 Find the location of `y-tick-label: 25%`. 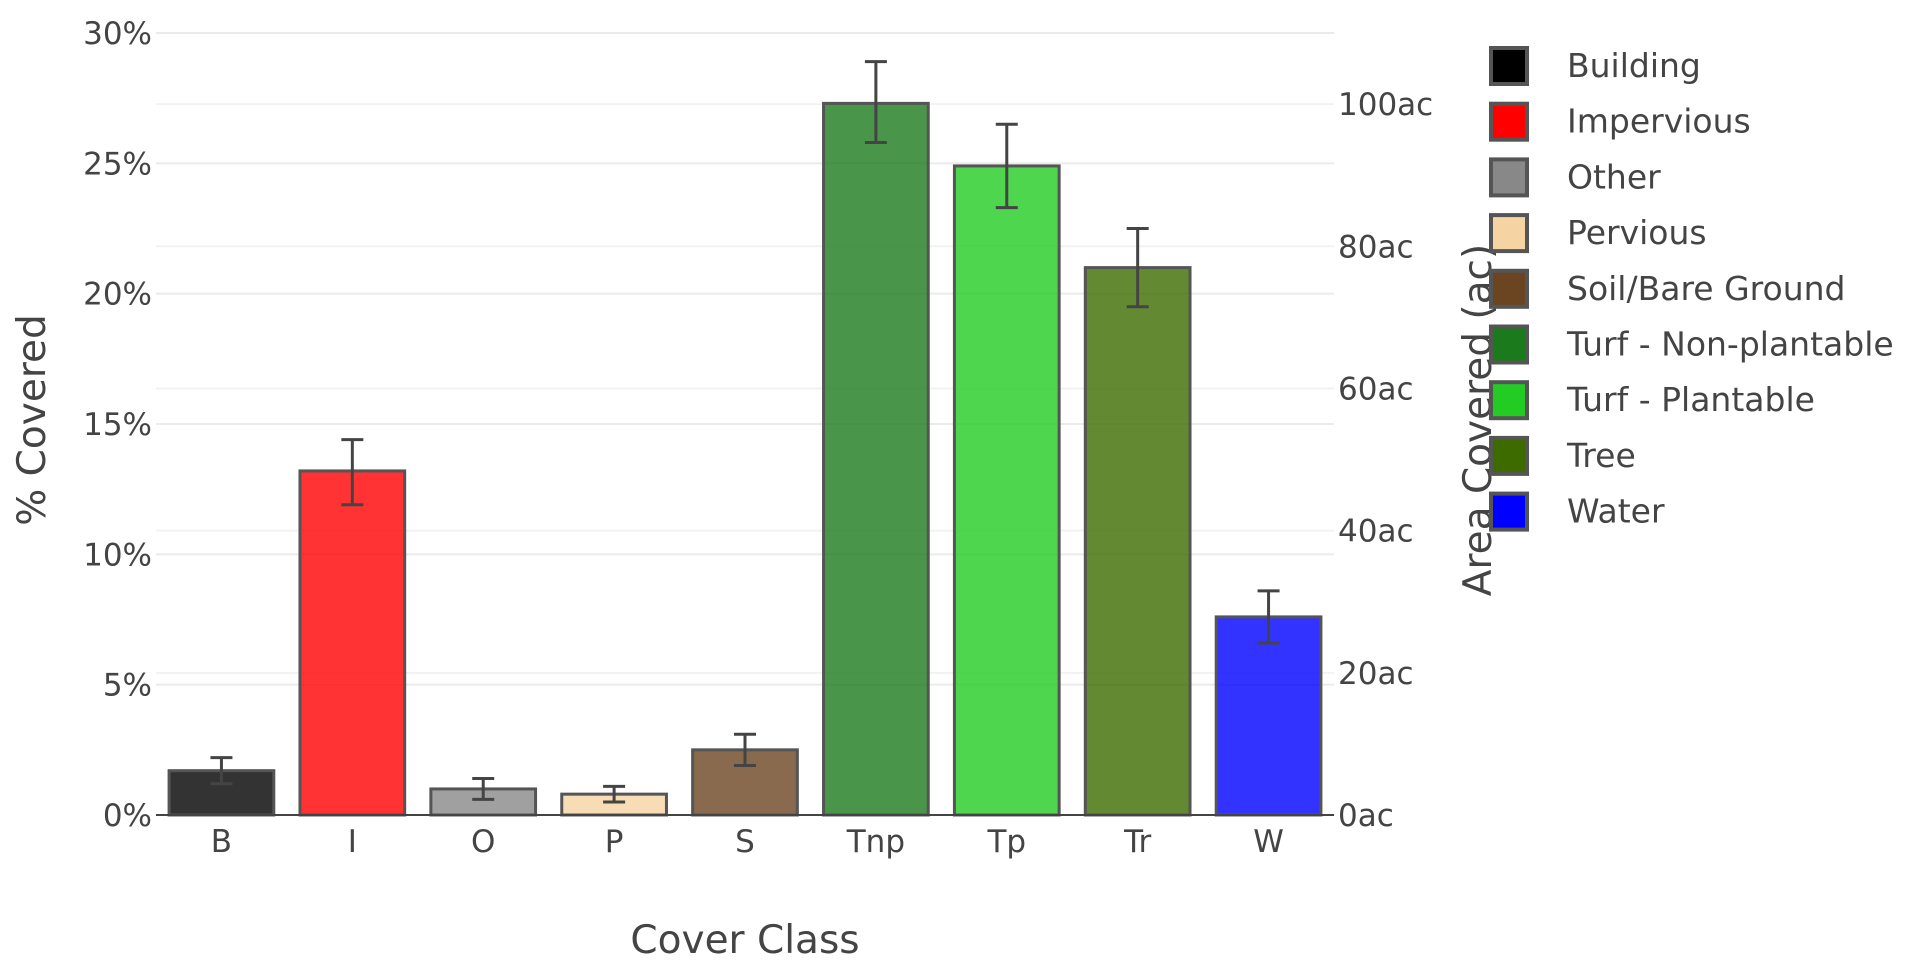

y-tick-label: 25% is located at coordinates (117, 164).